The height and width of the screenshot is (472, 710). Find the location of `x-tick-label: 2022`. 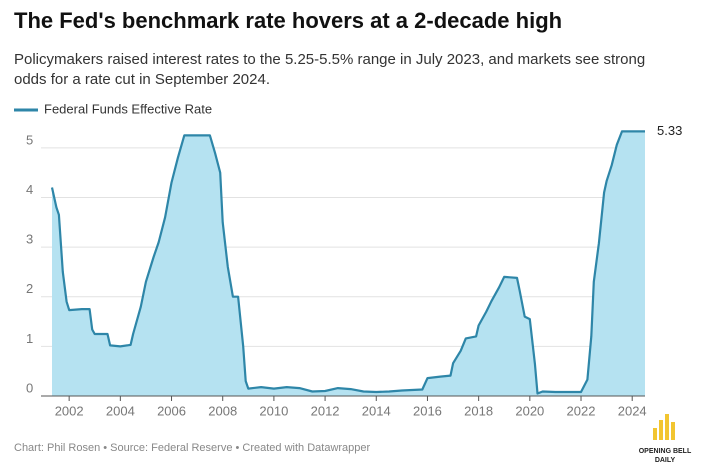

x-tick-label: 2022 is located at coordinates (581, 410).